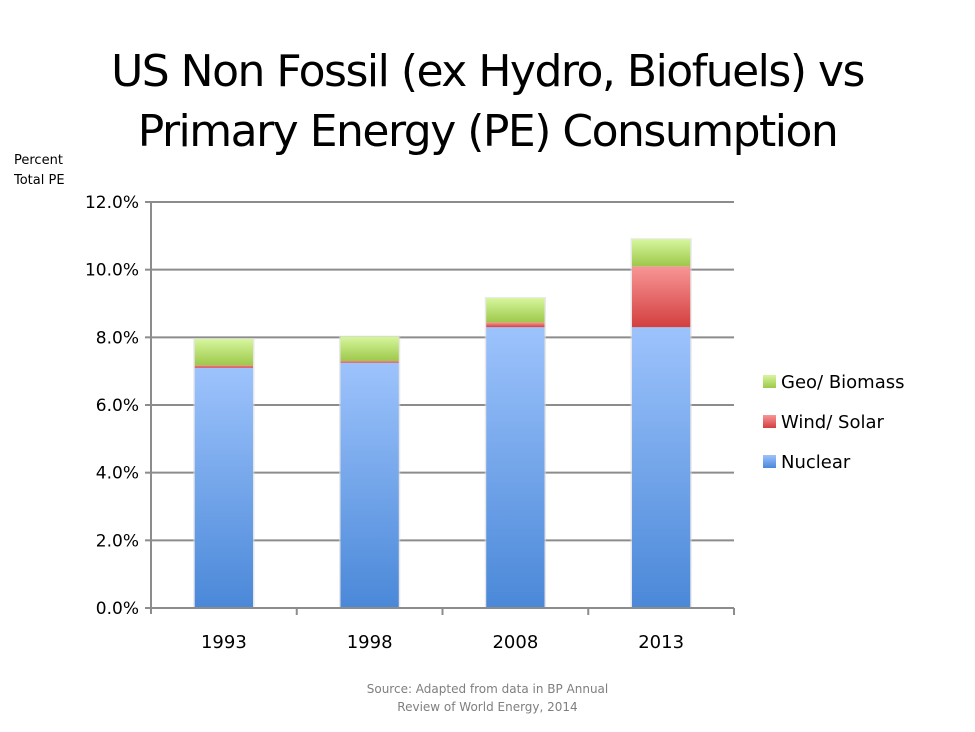 This screenshot has height=732, width=975. I want to click on bar-stack-2008, so click(515, 452).